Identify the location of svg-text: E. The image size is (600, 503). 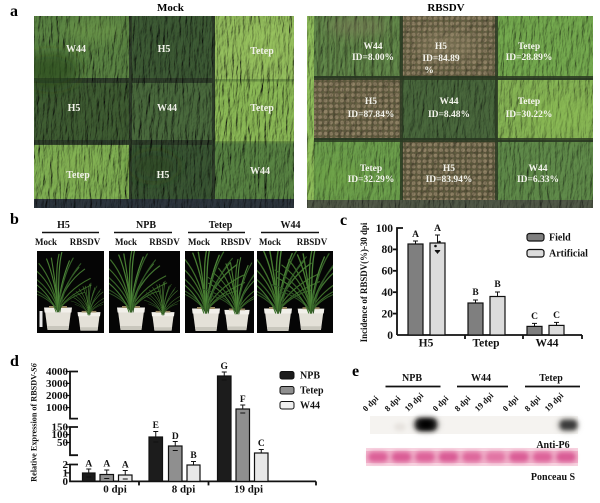
(156, 426).